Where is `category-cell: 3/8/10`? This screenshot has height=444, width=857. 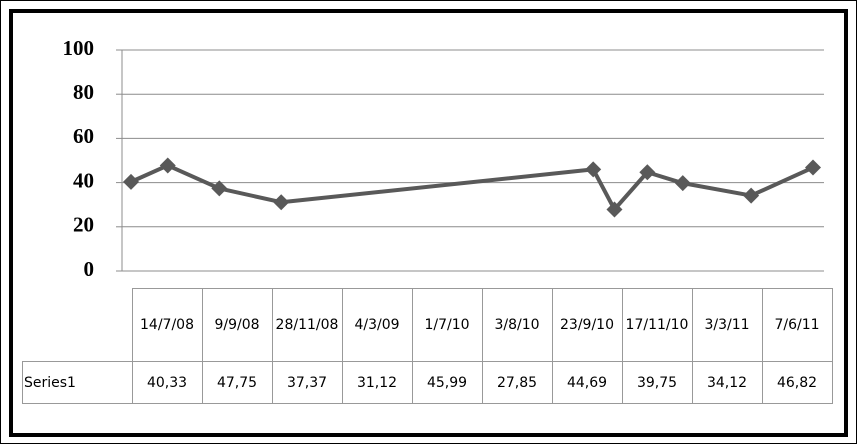 category-cell: 3/8/10 is located at coordinates (517, 325).